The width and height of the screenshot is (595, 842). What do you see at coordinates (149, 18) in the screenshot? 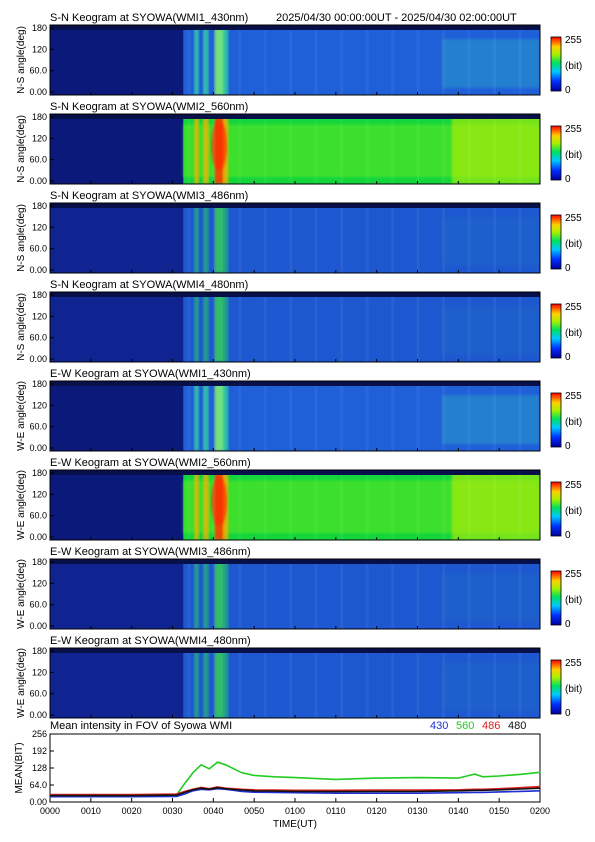
I see `panel-title: S-N Keogram at SYOWA(WMI1_430nm)` at bounding box center [149, 18].